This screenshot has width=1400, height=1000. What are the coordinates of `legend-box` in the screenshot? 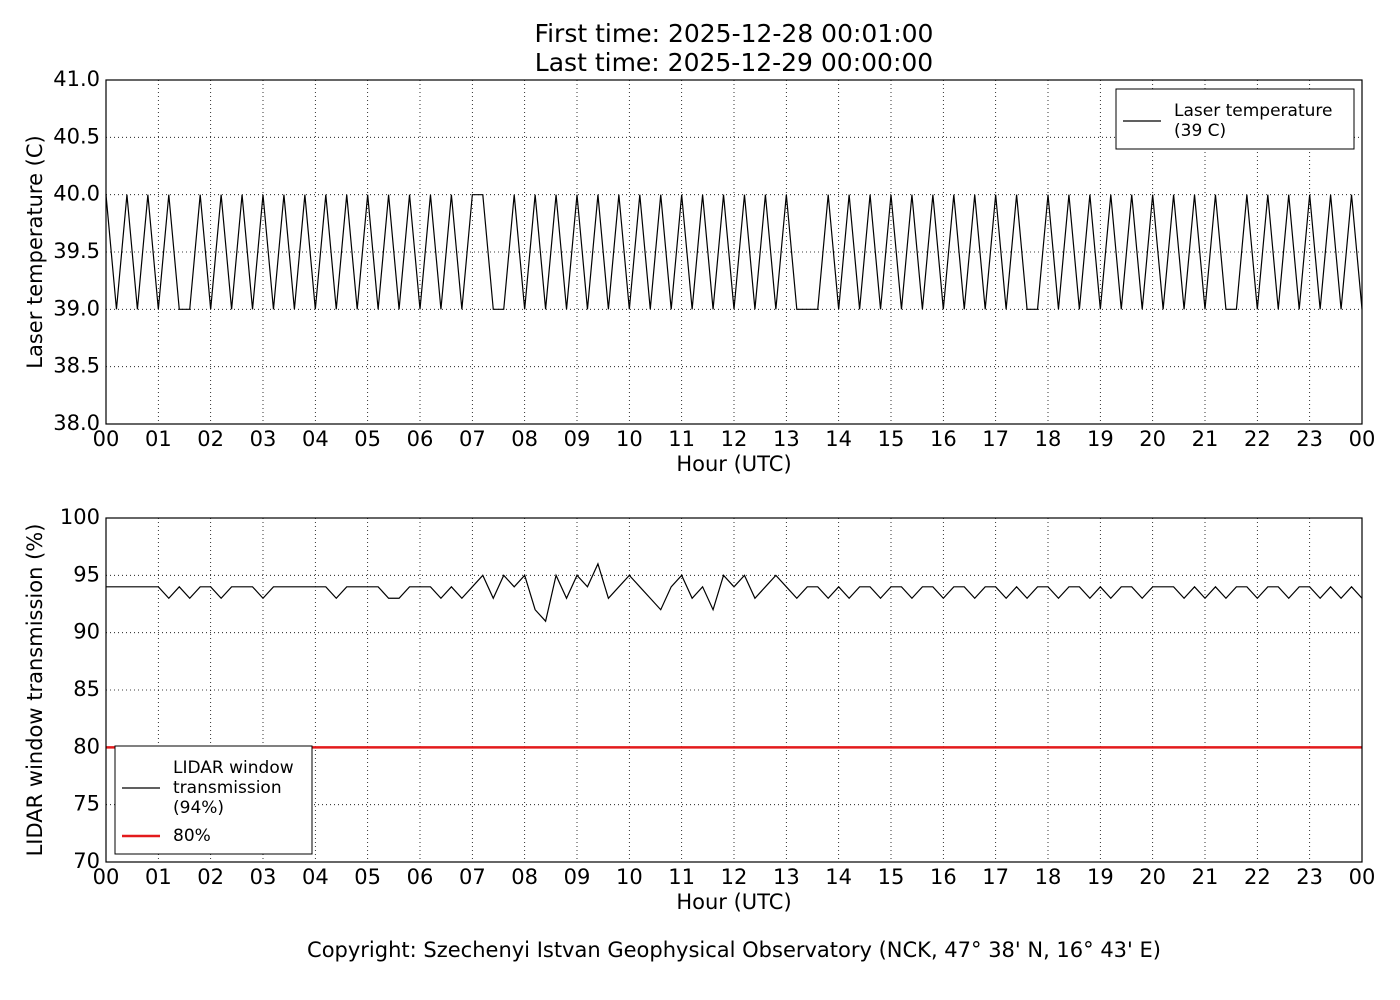 It's located at (1235, 119).